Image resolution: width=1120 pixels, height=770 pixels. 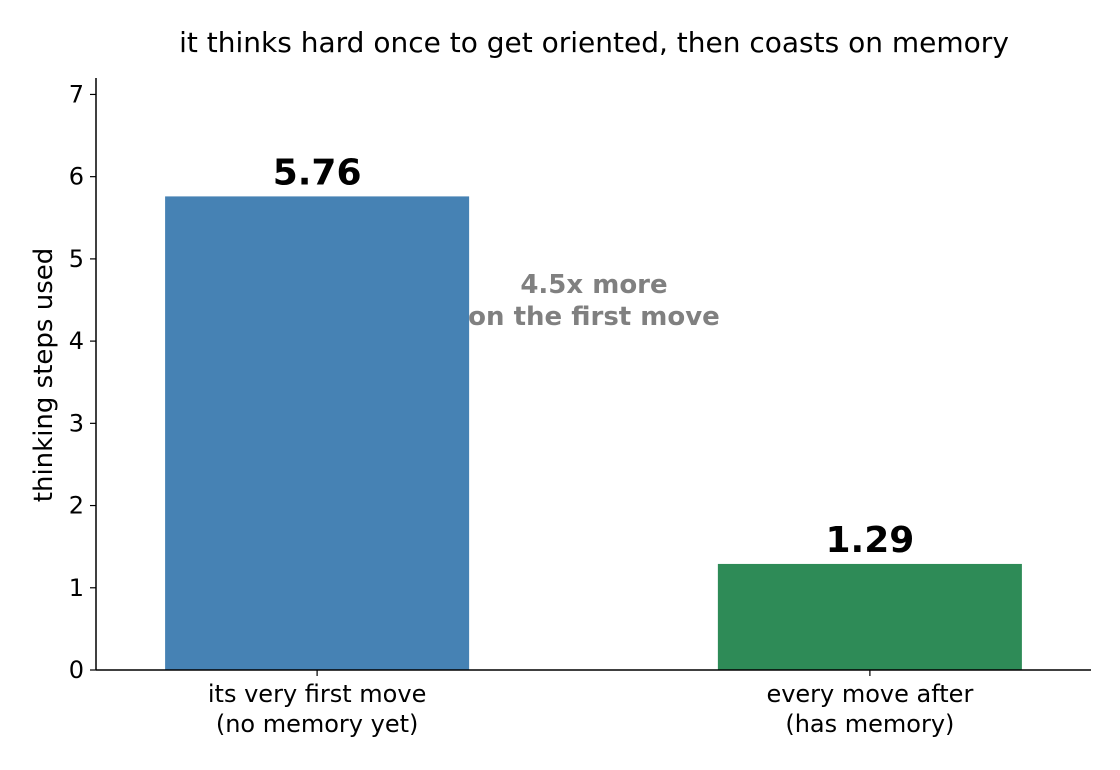 What do you see at coordinates (869, 724) in the screenshot?
I see `x-tick-label: (has memory)` at bounding box center [869, 724].